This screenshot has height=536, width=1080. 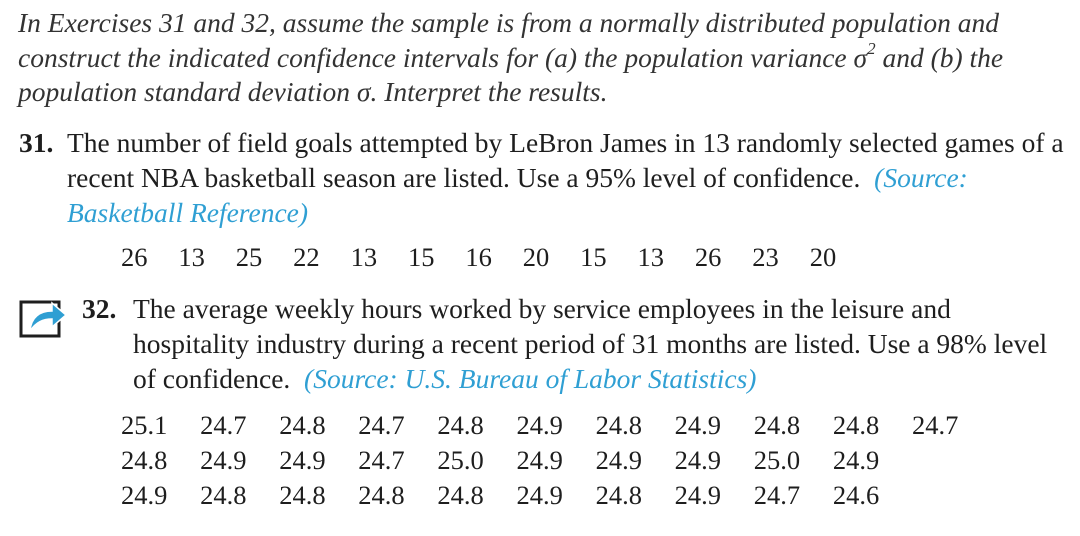 What do you see at coordinates (306, 257) in the screenshot?
I see `data-value: 22` at bounding box center [306, 257].